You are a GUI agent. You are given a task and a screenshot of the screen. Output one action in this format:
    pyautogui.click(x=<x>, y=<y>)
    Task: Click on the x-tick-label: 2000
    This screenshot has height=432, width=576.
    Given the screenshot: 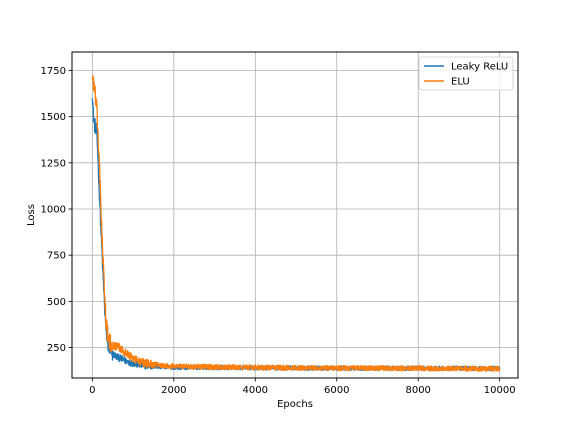 What is the action you would take?
    pyautogui.click(x=173, y=390)
    